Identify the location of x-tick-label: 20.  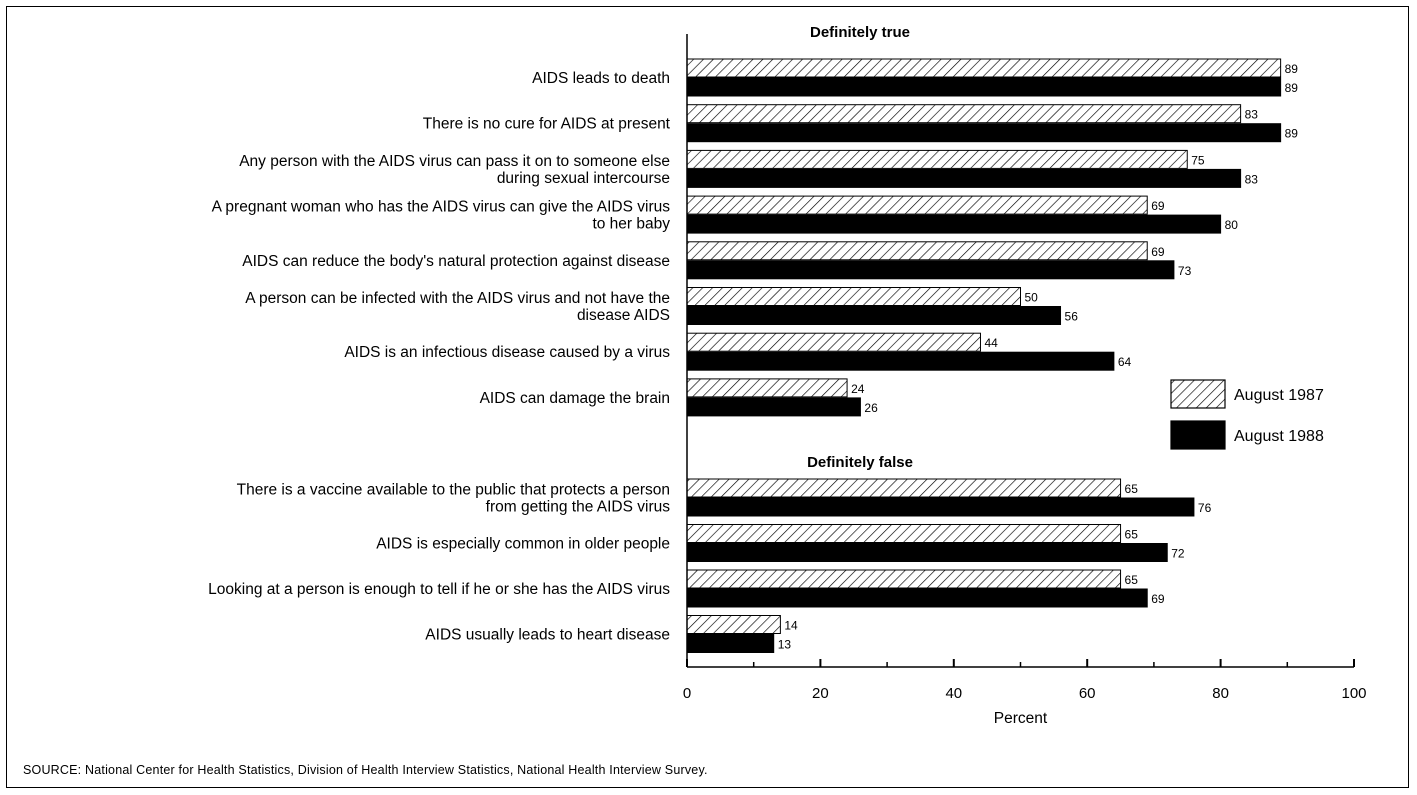
(820, 693).